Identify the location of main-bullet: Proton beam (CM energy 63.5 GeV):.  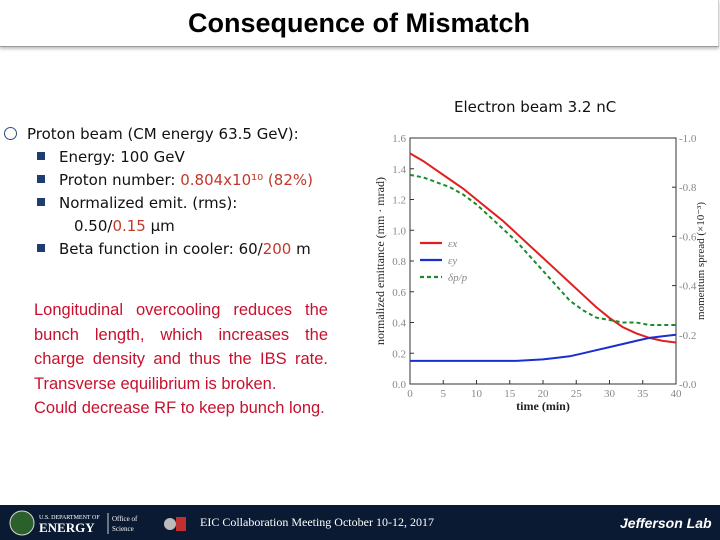
(151, 134).